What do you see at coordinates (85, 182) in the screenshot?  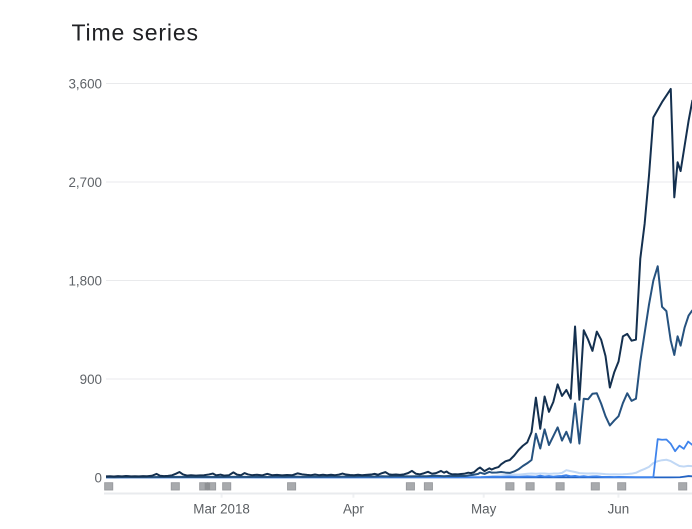 I see `svg-text: 2,700` at bounding box center [85, 182].